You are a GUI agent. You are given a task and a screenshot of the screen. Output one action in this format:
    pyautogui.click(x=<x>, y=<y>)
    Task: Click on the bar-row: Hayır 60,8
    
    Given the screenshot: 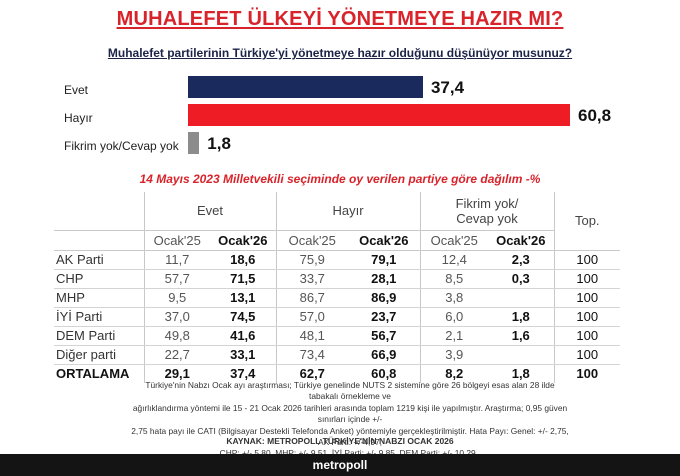 What is the action you would take?
    pyautogui.click(x=340, y=115)
    